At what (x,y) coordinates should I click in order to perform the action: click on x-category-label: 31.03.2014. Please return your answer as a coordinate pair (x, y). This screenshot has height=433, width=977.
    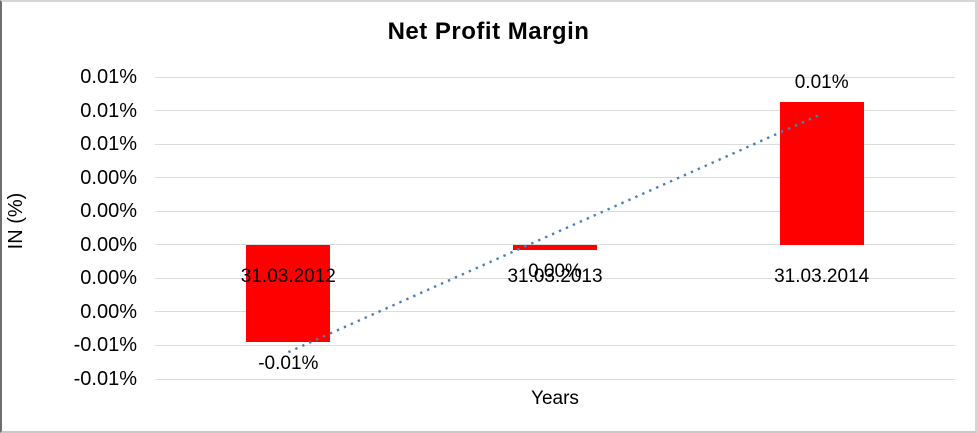
    Looking at the image, I should click on (822, 276).